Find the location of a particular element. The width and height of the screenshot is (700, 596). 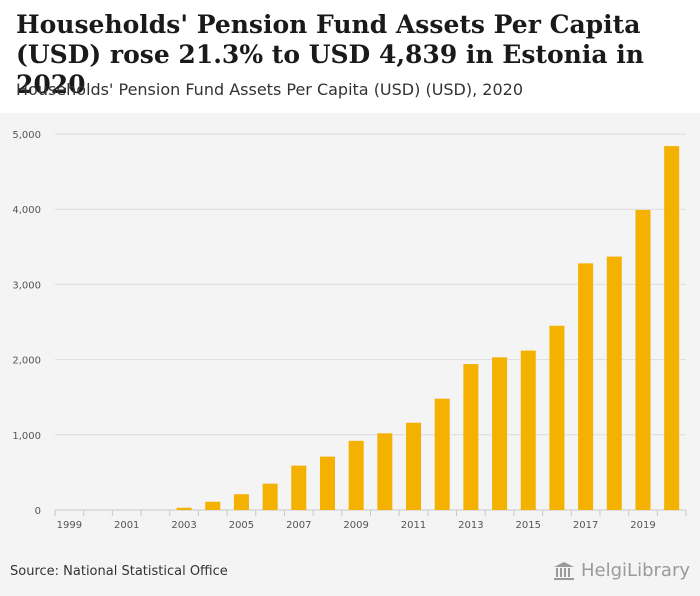

y-tick-label: 4,000 is located at coordinates (26, 210).